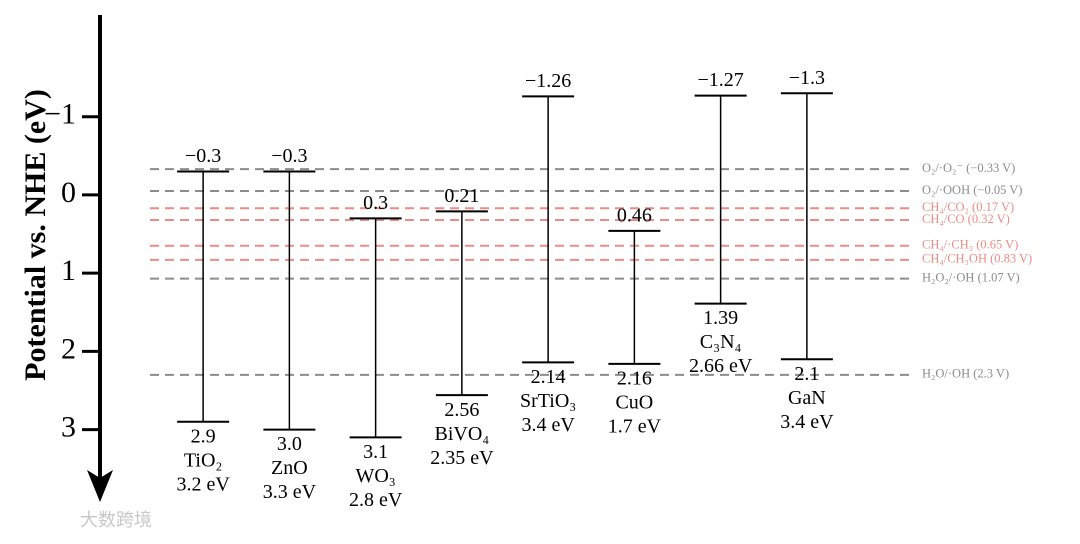 The width and height of the screenshot is (1080, 544). I want to click on material-name: SrTiO₃, so click(548, 401).